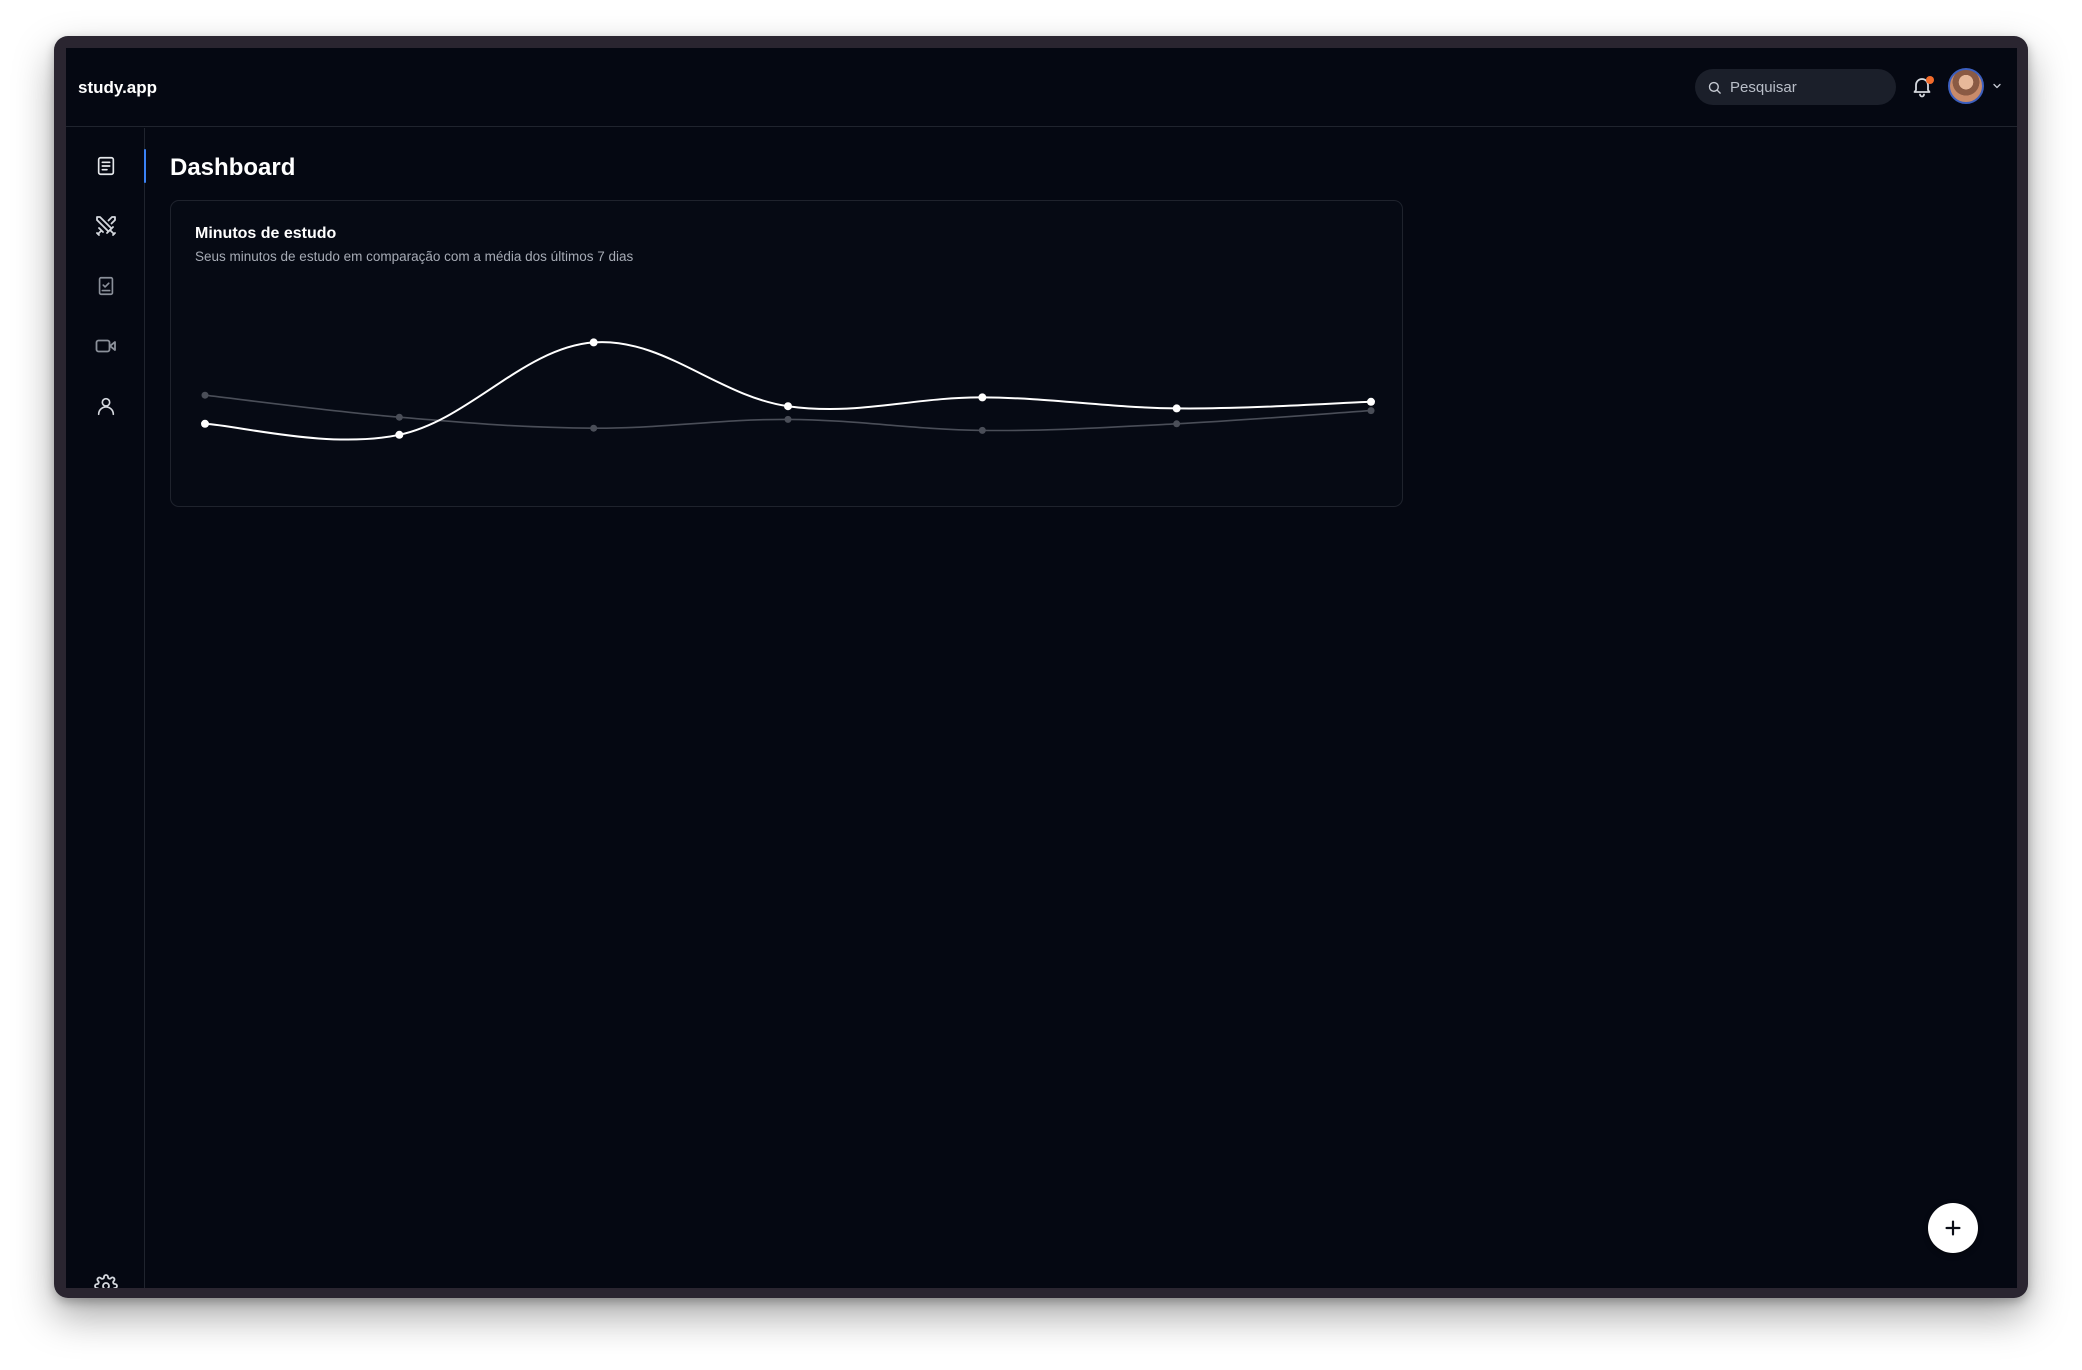 The image size is (2082, 1370). I want to click on user-icon, so click(105, 406).